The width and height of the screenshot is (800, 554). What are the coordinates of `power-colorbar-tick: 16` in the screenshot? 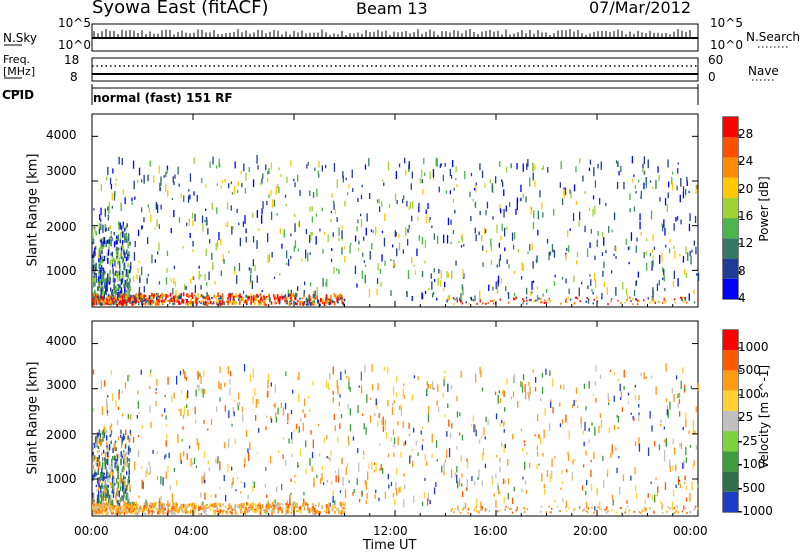 It's located at (746, 216).